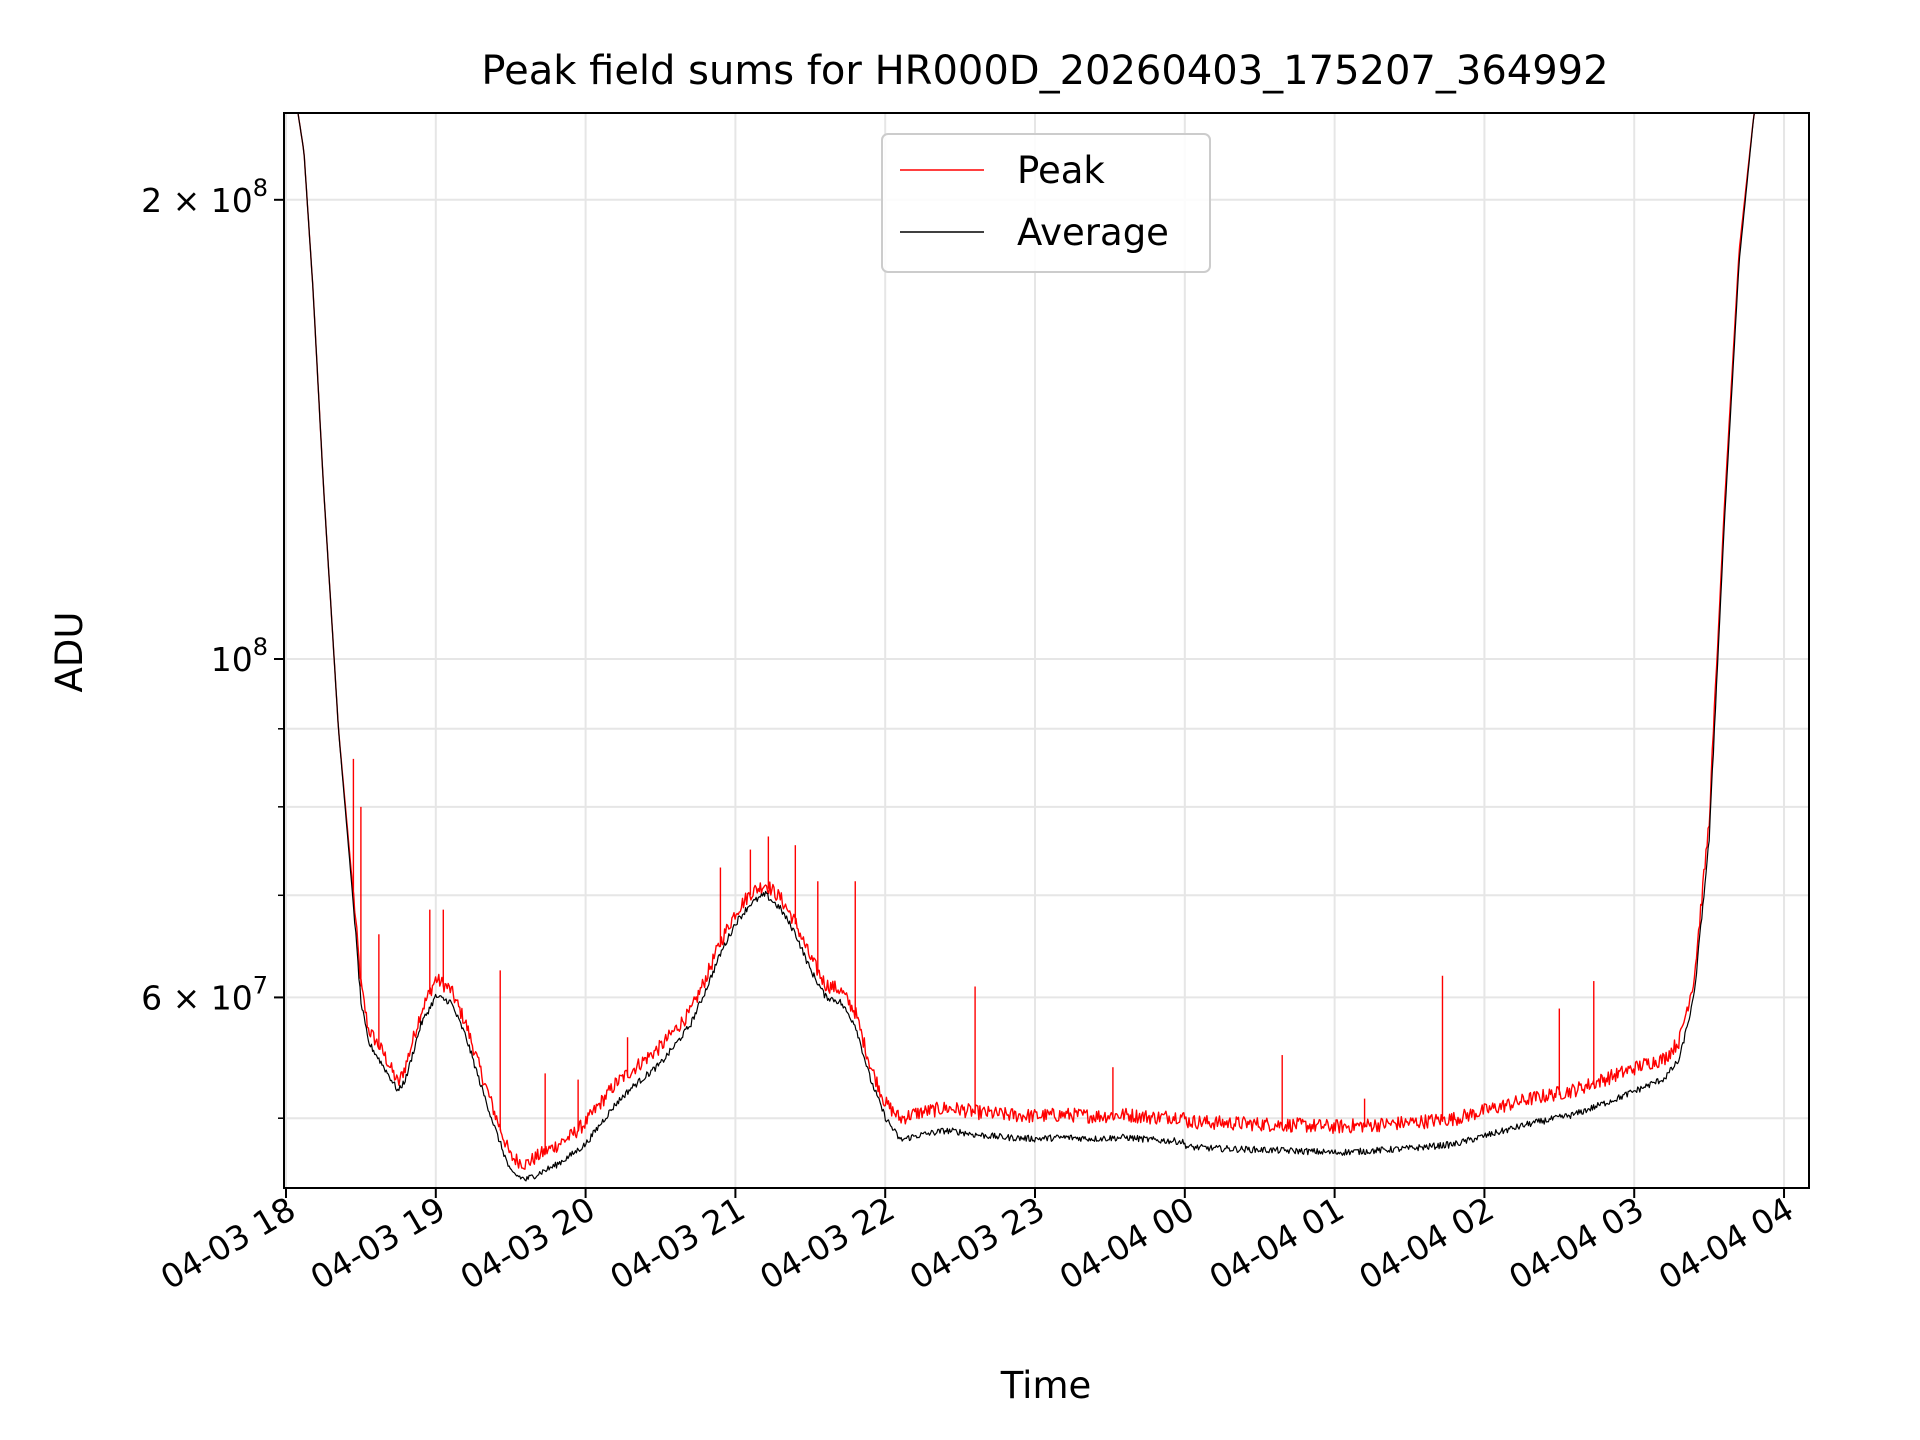 The height and width of the screenshot is (1440, 1920). Describe the element at coordinates (69, 652) in the screenshot. I see `y-axis-label: ADU` at that location.